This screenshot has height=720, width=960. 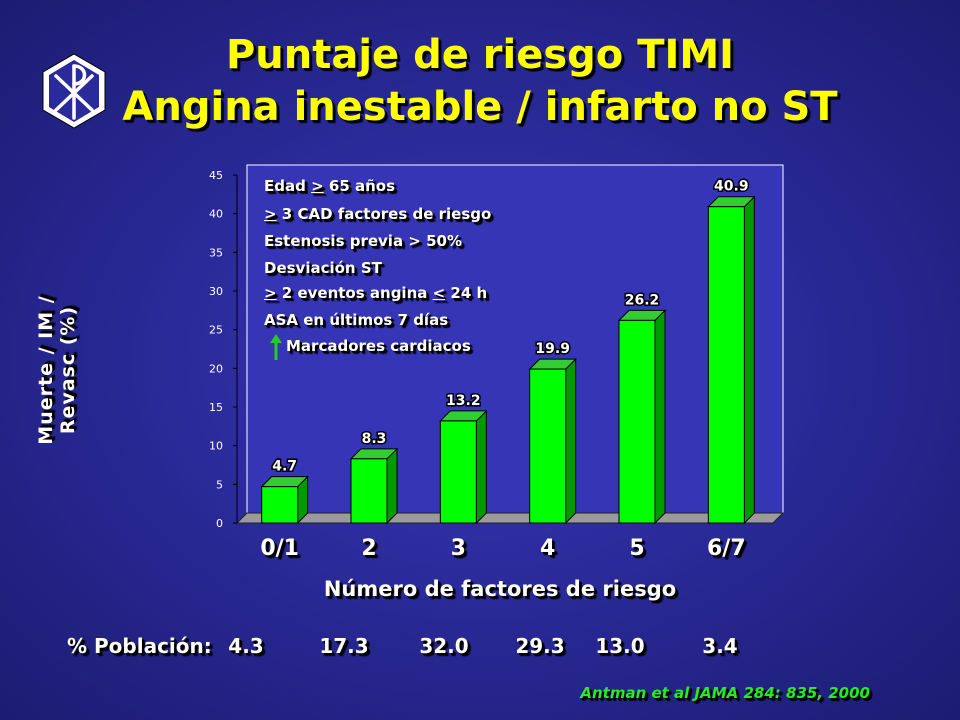 I want to click on data-label: 8.3, so click(x=374, y=439).